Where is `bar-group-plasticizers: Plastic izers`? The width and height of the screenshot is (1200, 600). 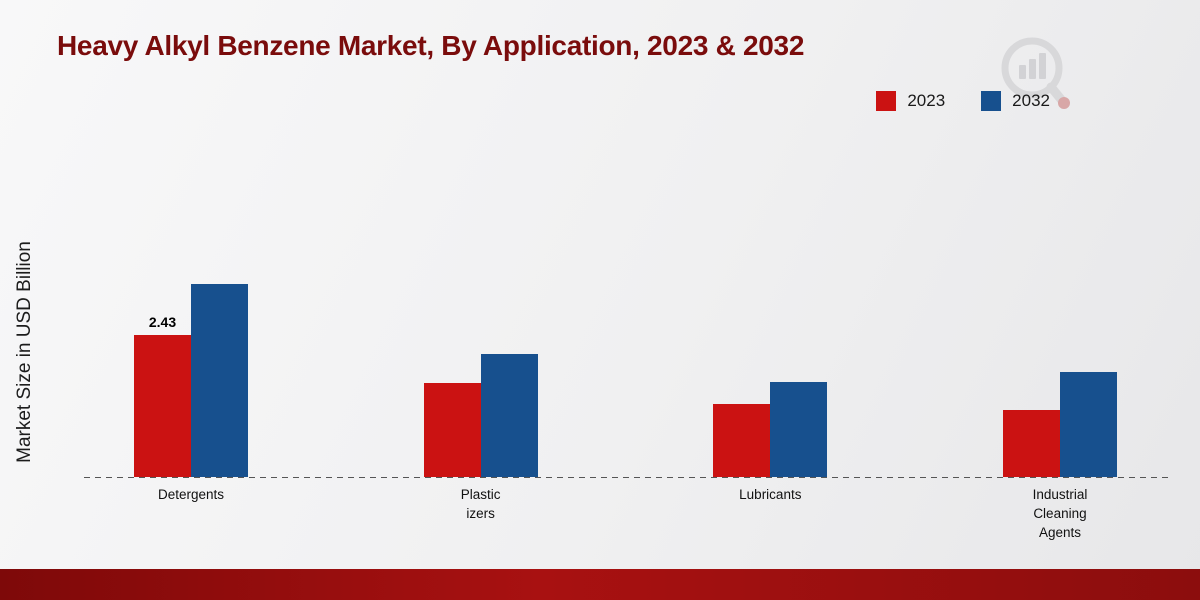 bar-group-plasticizers: Plastic izers is located at coordinates (480, 396).